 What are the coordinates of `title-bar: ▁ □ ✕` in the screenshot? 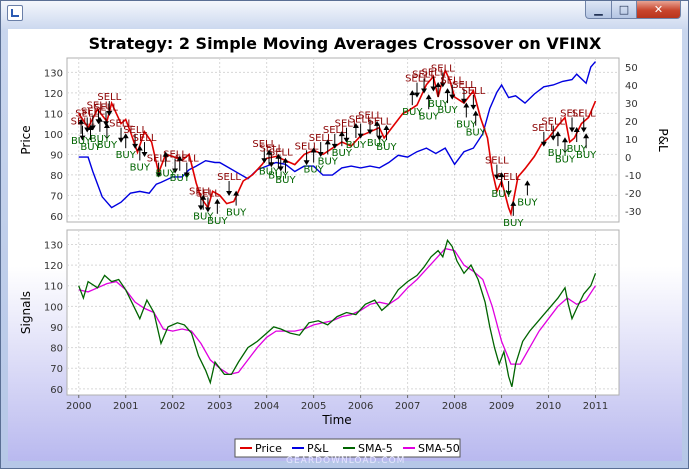 It's located at (344, 12).